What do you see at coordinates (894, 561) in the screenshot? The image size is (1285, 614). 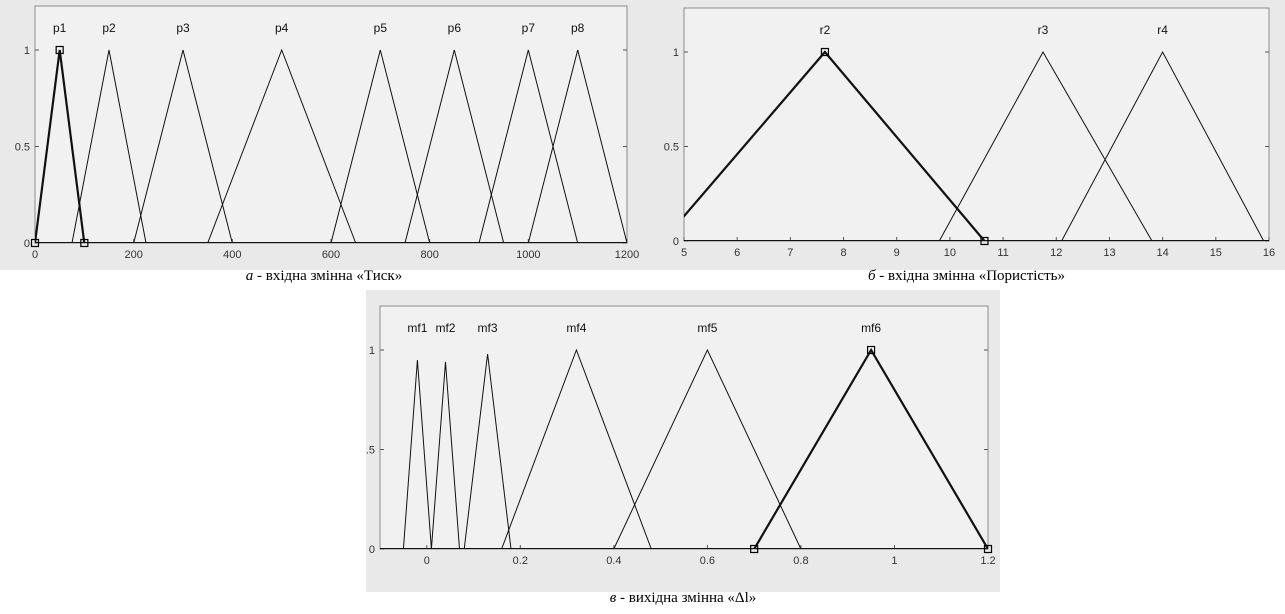 I see `x-tick-label: 1` at bounding box center [894, 561].